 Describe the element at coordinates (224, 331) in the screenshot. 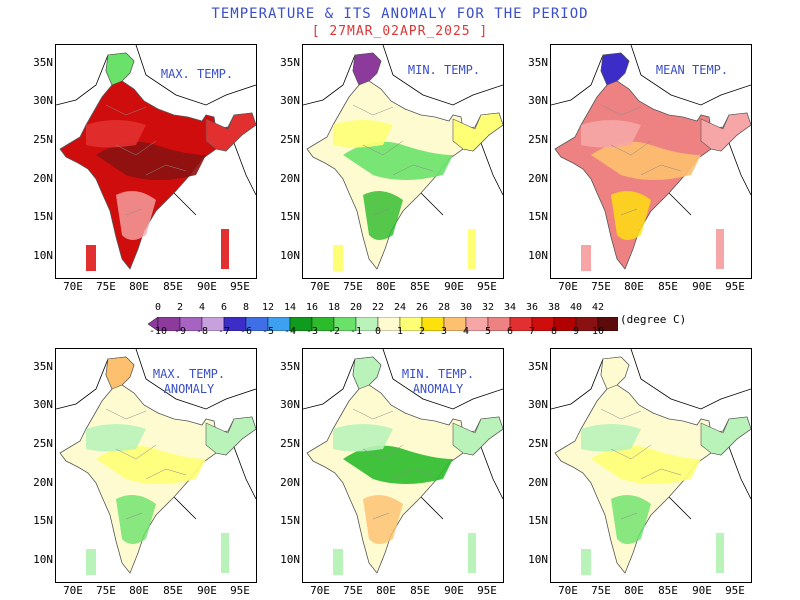

I see `colorbar-anomaly-label: -7` at that location.